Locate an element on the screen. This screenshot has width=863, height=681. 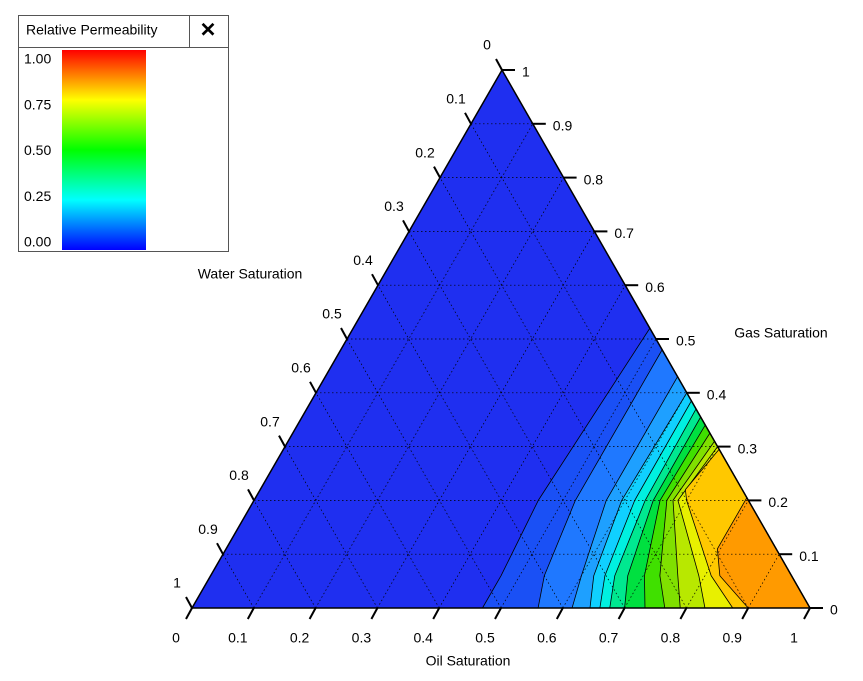
gas-tick-label: 0.8 is located at coordinates (594, 179).